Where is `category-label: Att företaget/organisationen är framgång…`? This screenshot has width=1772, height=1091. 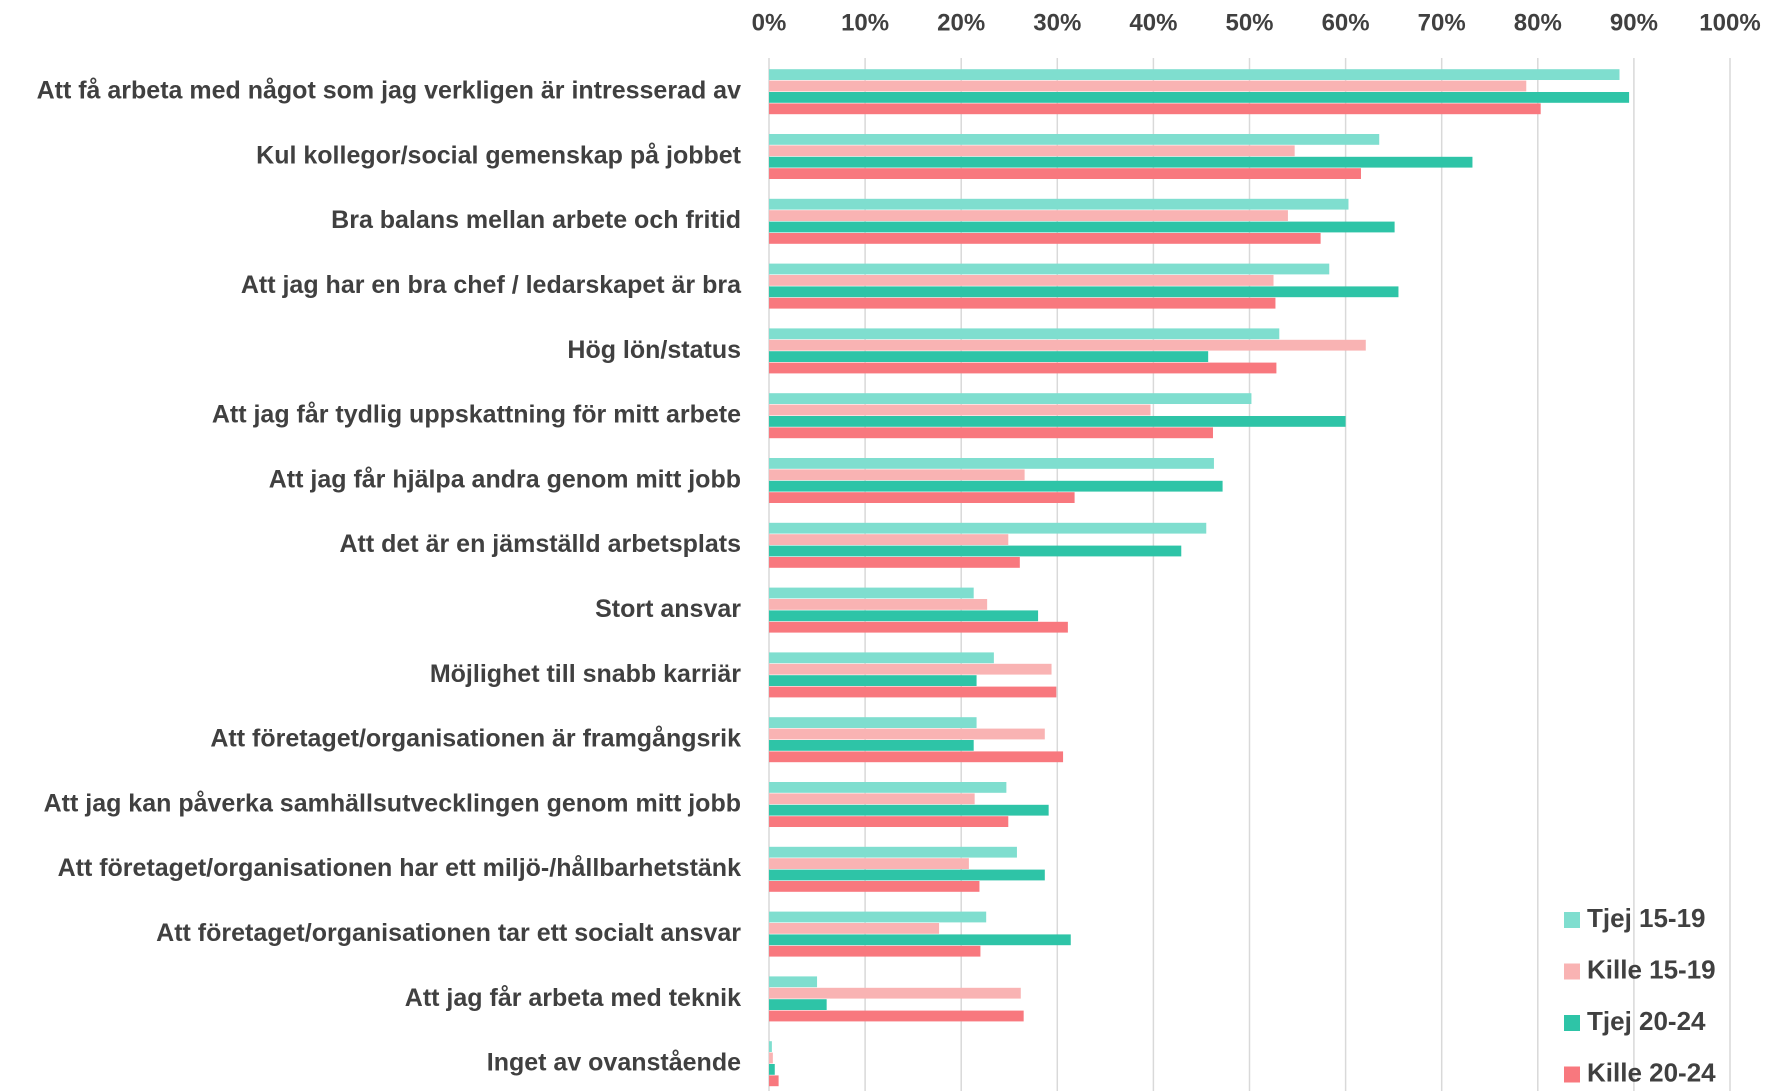 category-label: Att företaget/organisationen är framgång… is located at coordinates (475, 739).